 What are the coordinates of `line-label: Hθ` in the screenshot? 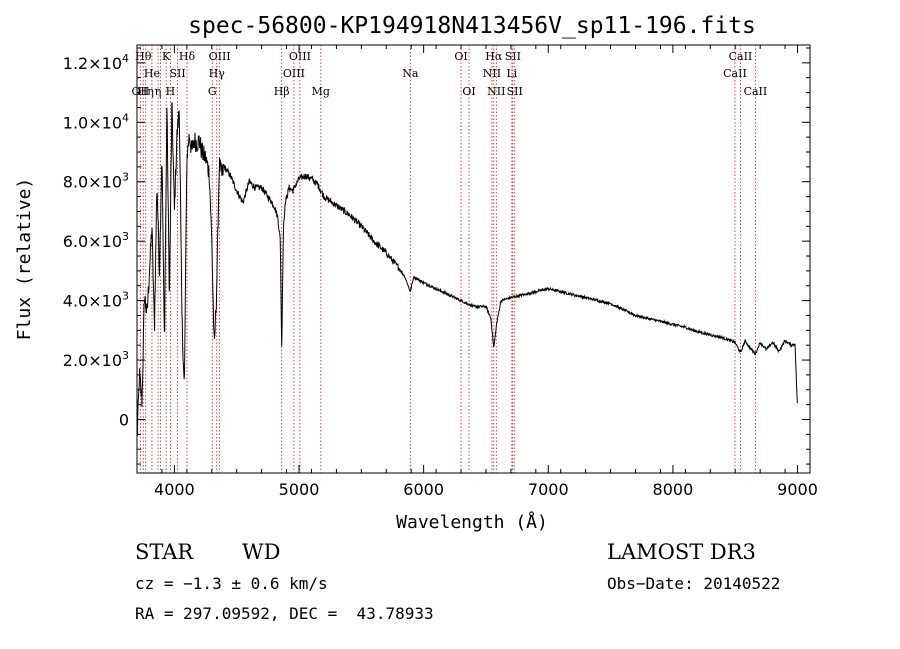 It's located at (143, 56).